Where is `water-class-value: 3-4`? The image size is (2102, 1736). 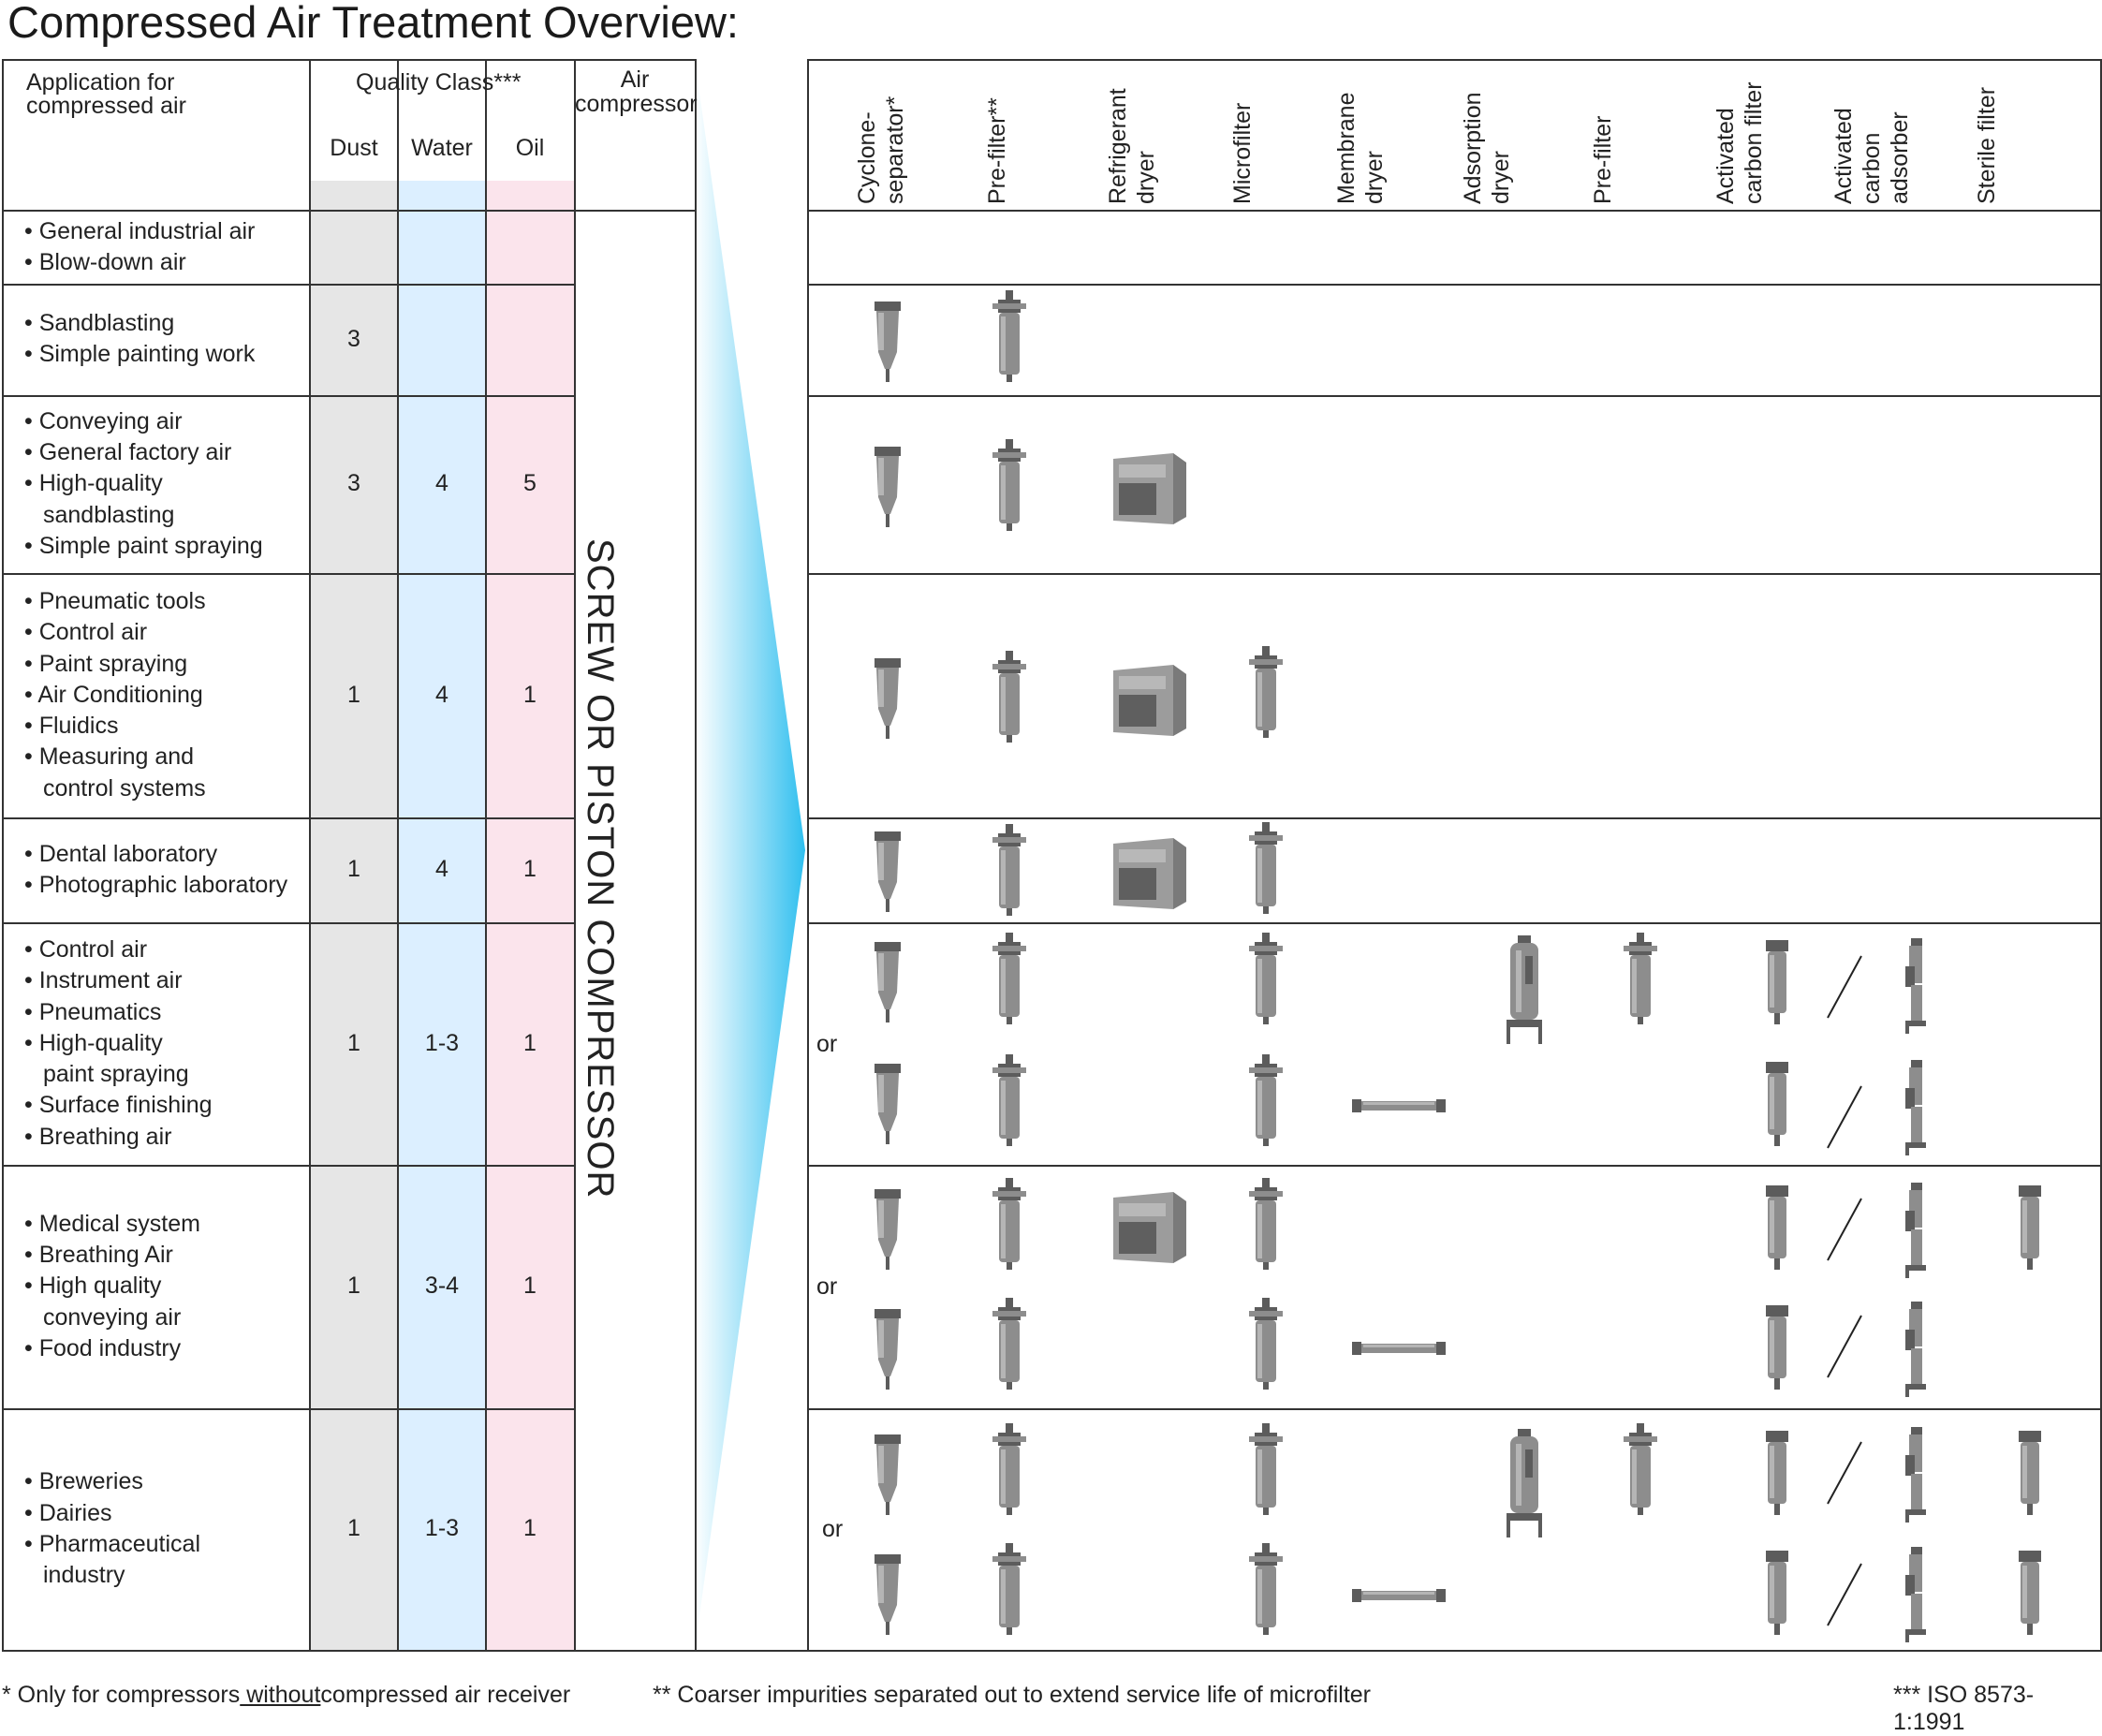
water-class-value: 3-4 is located at coordinates (442, 1286).